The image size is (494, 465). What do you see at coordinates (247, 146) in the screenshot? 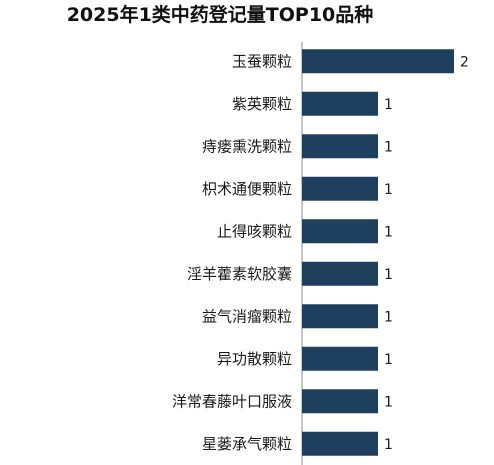
I see `category-label: 痔瘘熏洗颗粒` at bounding box center [247, 146].